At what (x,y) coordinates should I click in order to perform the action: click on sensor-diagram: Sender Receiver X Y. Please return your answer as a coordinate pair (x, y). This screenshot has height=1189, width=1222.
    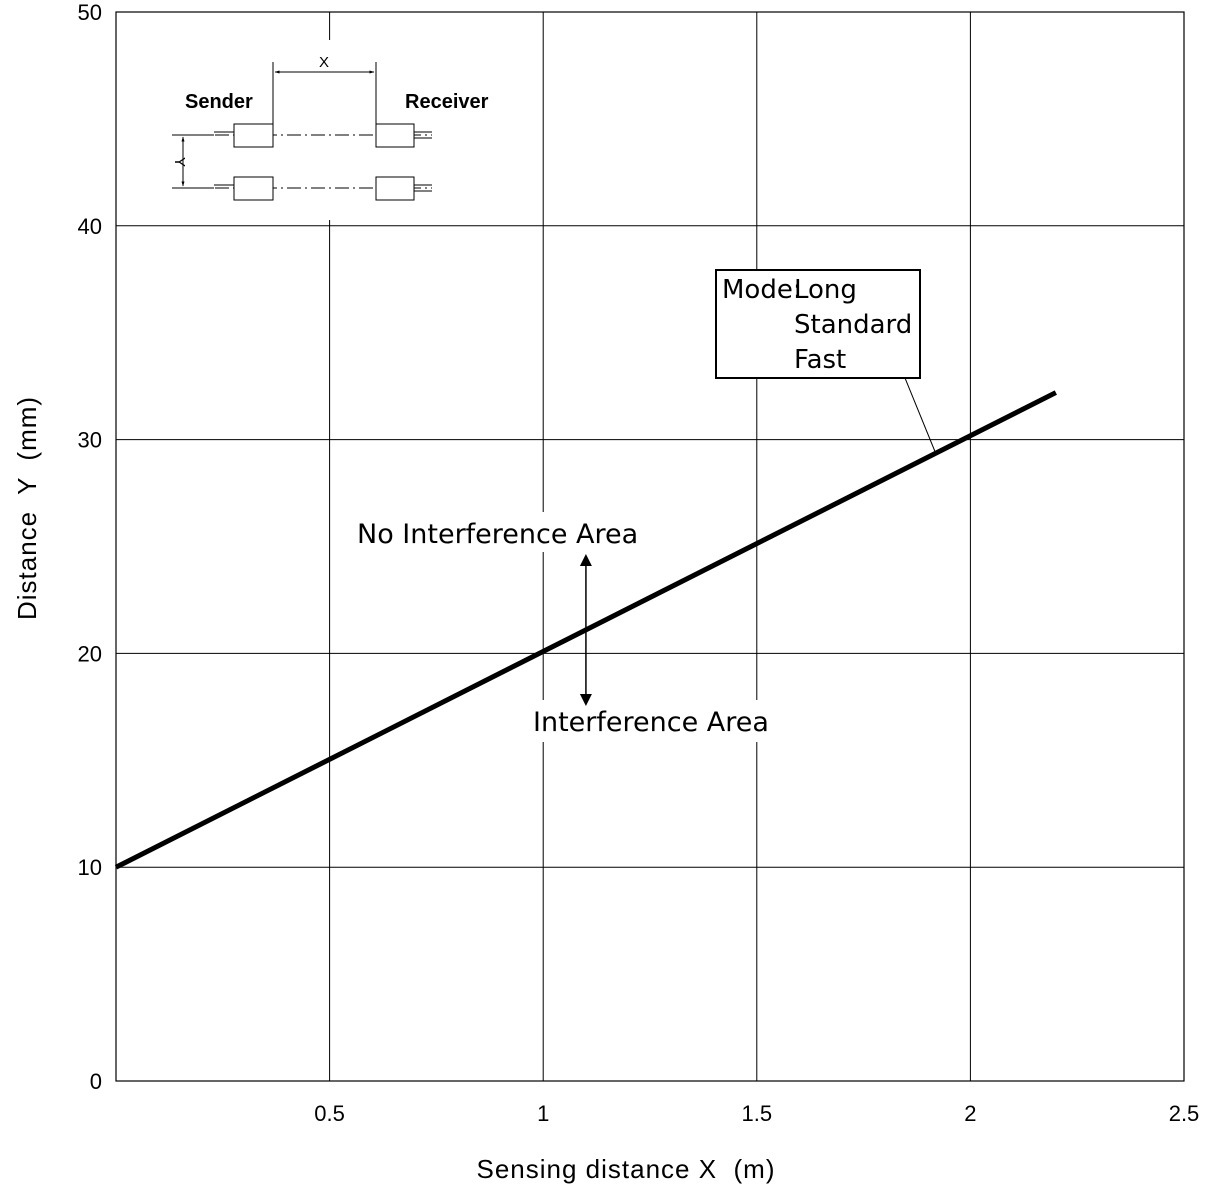
    Looking at the image, I should click on (335, 130).